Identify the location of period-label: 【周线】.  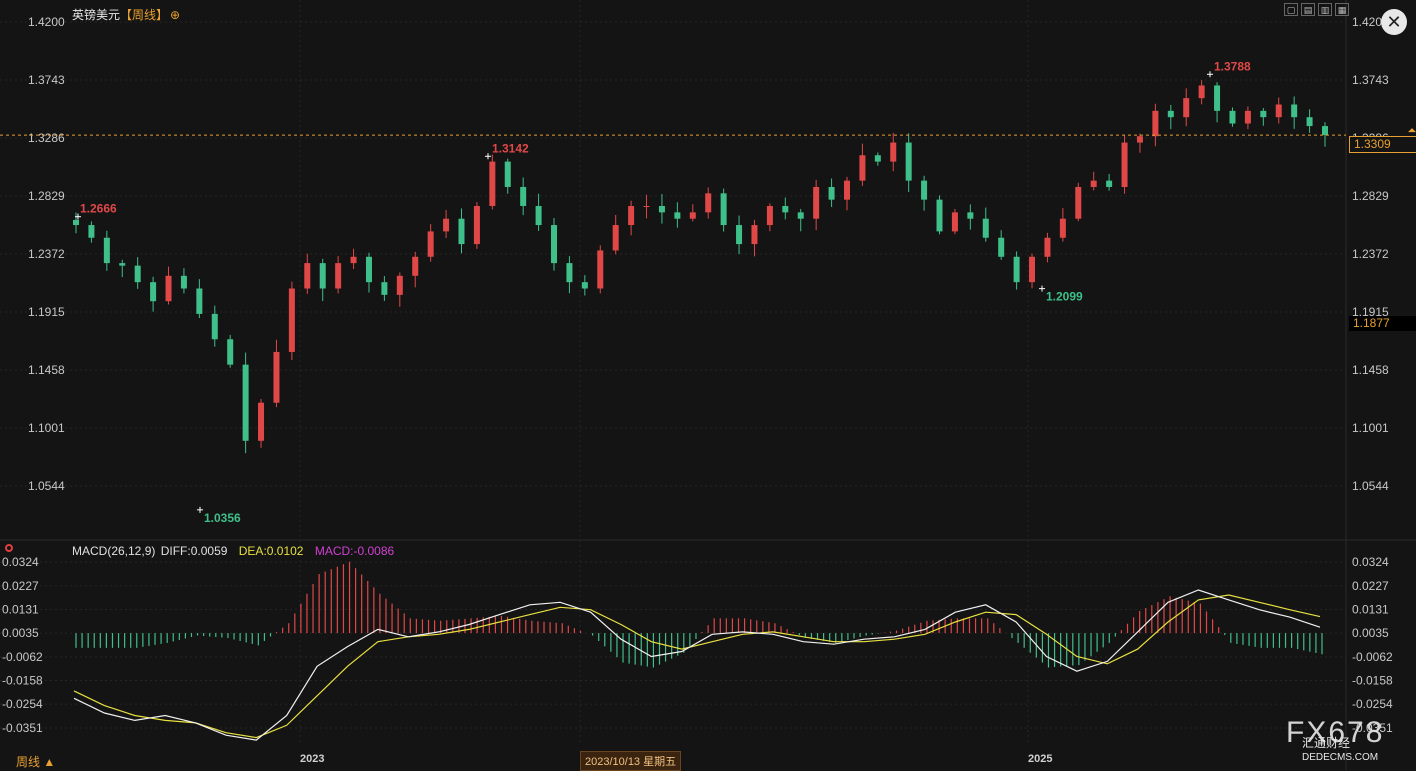
(144, 15).